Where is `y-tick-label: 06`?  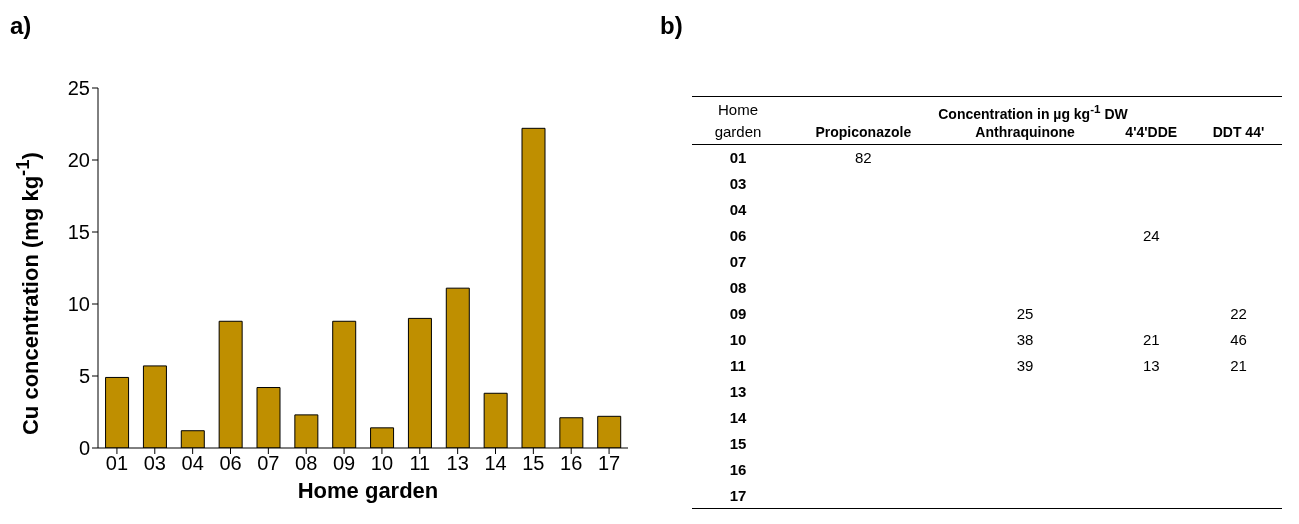 y-tick-label: 06 is located at coordinates (738, 236).